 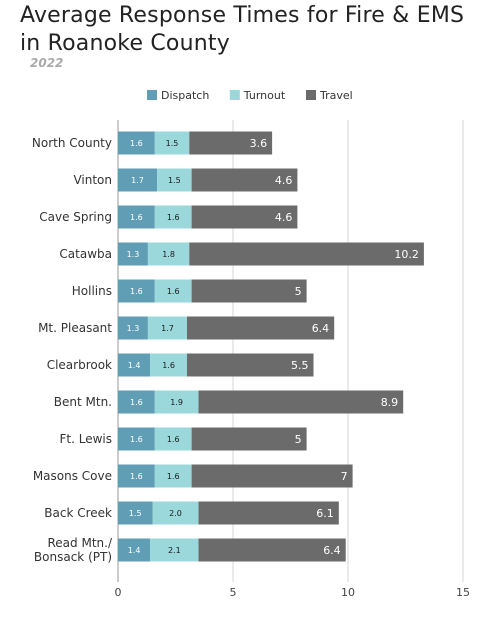 I want to click on bar-turnout-catawba, so click(x=168, y=254).